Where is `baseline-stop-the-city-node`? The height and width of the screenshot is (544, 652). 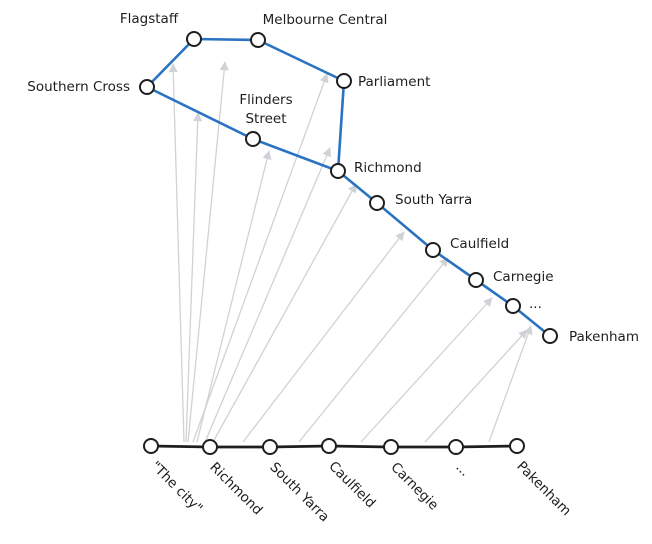
baseline-stop-the-city-node is located at coordinates (151, 446).